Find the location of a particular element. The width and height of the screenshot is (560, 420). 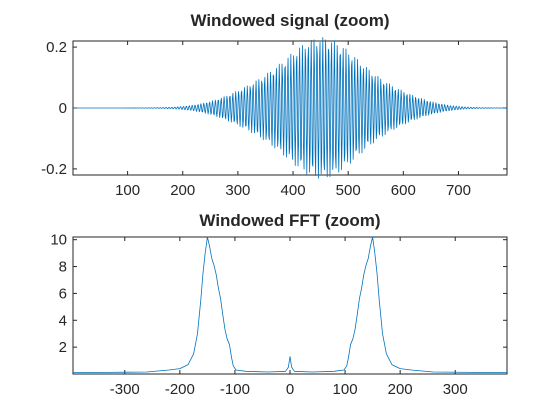

top-x-tick-label: 100 is located at coordinates (127, 190).